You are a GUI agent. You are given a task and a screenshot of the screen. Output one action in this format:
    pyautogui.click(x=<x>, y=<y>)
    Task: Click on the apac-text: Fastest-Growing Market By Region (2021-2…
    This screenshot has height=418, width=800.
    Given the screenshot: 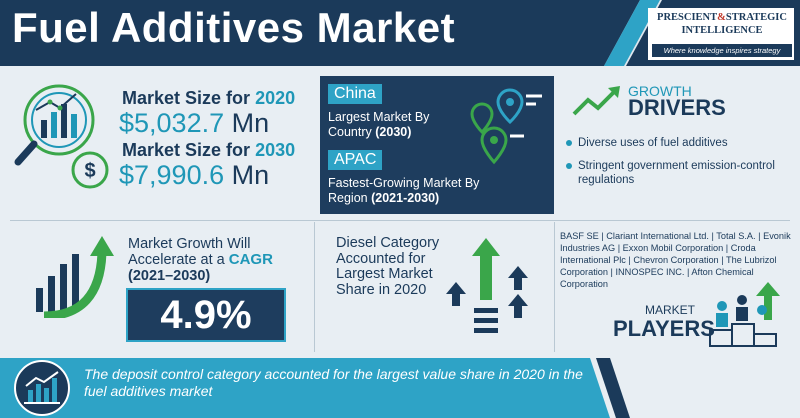 What is the action you would take?
    pyautogui.click(x=404, y=190)
    